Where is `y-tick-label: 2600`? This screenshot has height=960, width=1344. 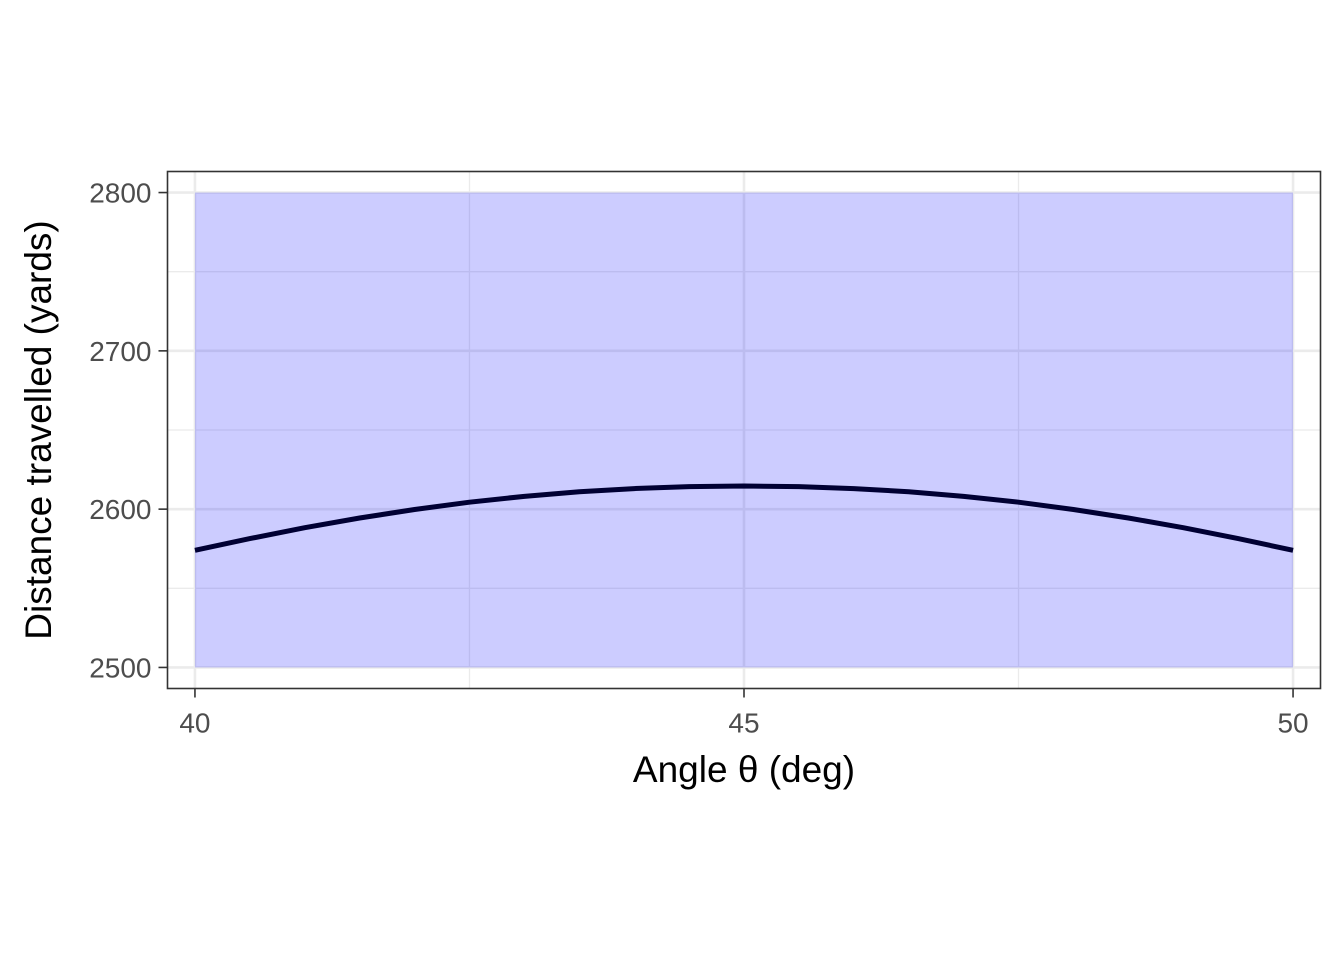 y-tick-label: 2600 is located at coordinates (120, 509).